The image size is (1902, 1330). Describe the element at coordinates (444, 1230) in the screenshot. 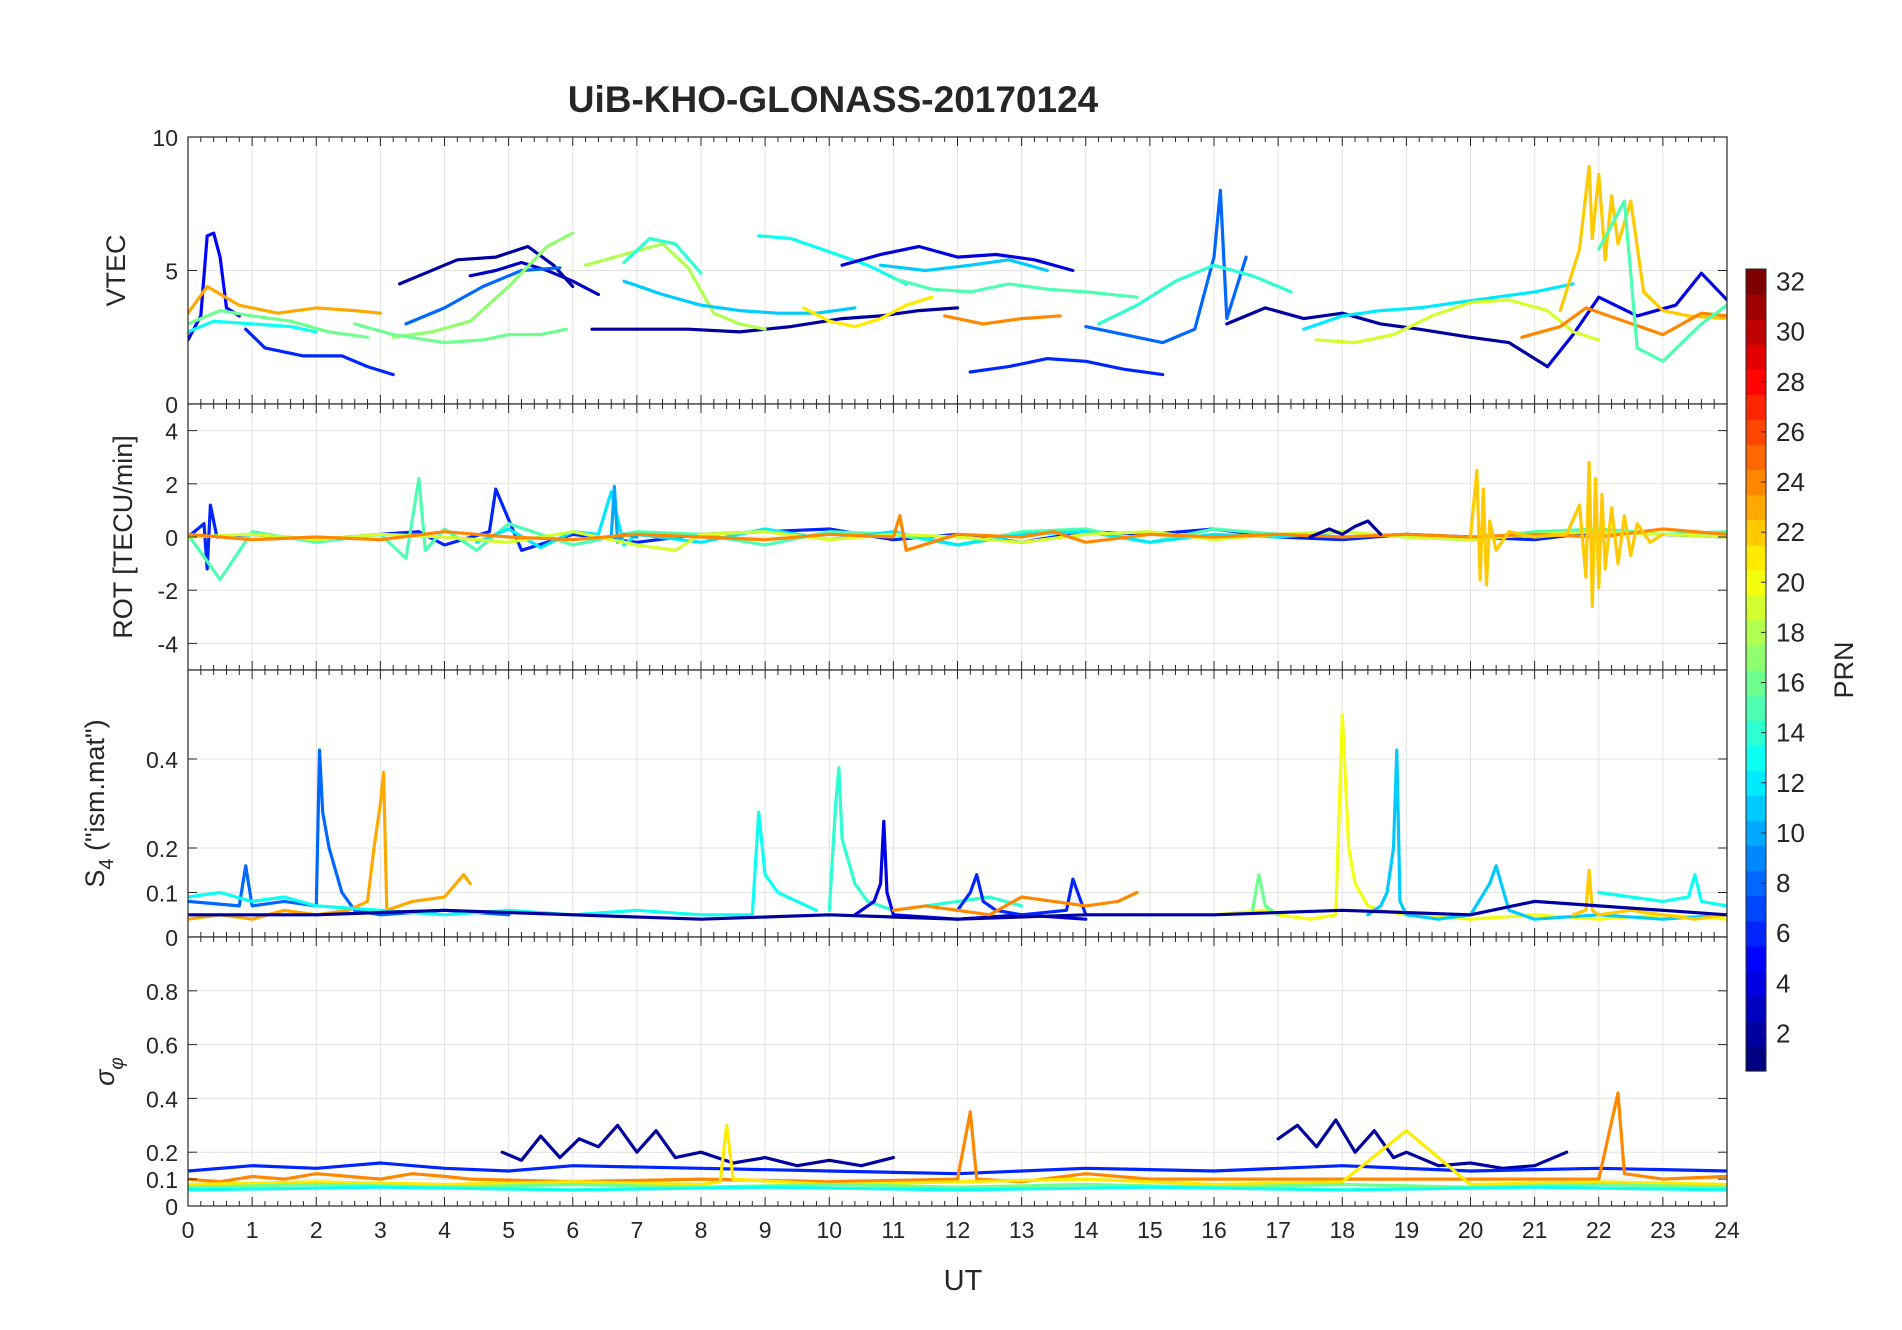

I see `x-tick-label: 4` at that location.